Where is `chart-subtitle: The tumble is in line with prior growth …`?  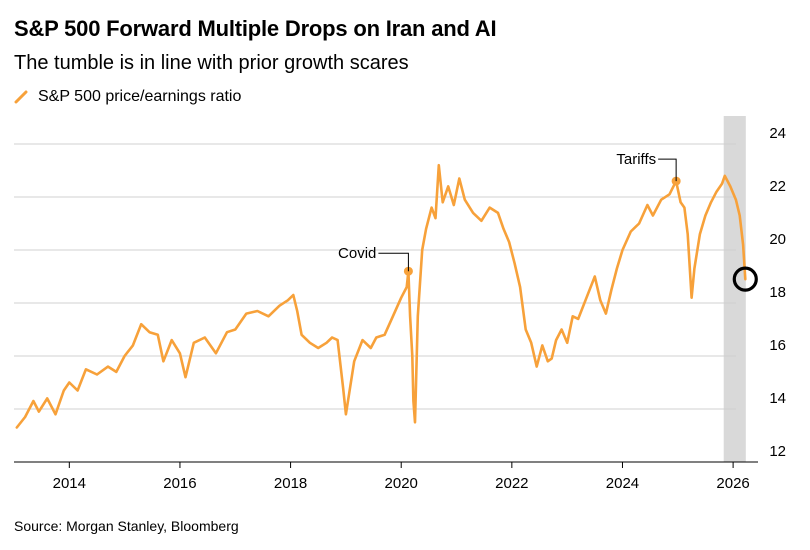
chart-subtitle: The tumble is in line with prior growth … is located at coordinates (211, 63).